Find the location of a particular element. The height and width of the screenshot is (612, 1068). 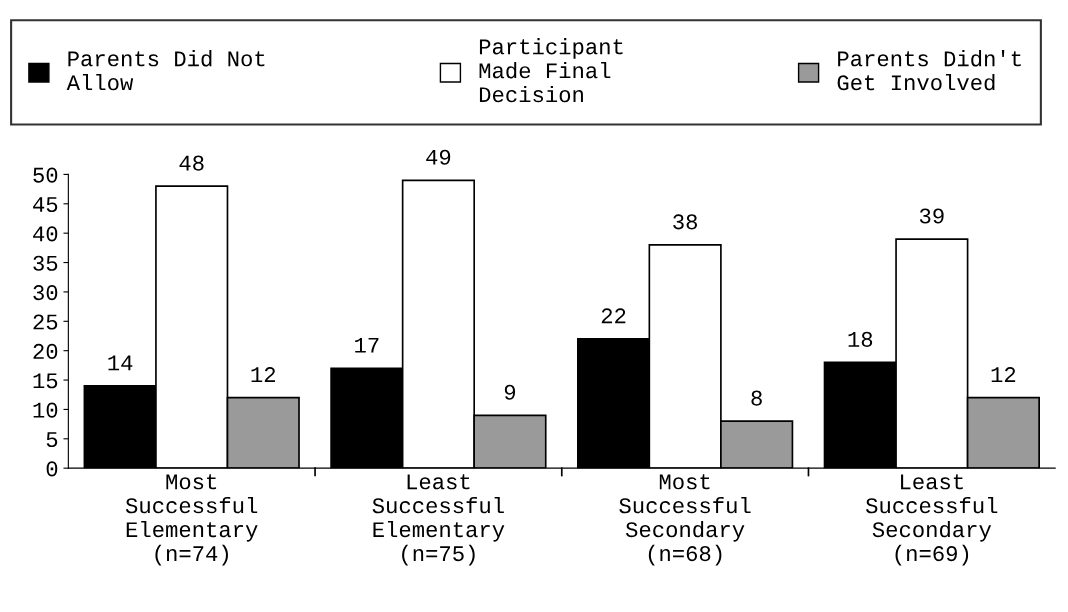

y-tick-label: 0 is located at coordinates (52, 469).